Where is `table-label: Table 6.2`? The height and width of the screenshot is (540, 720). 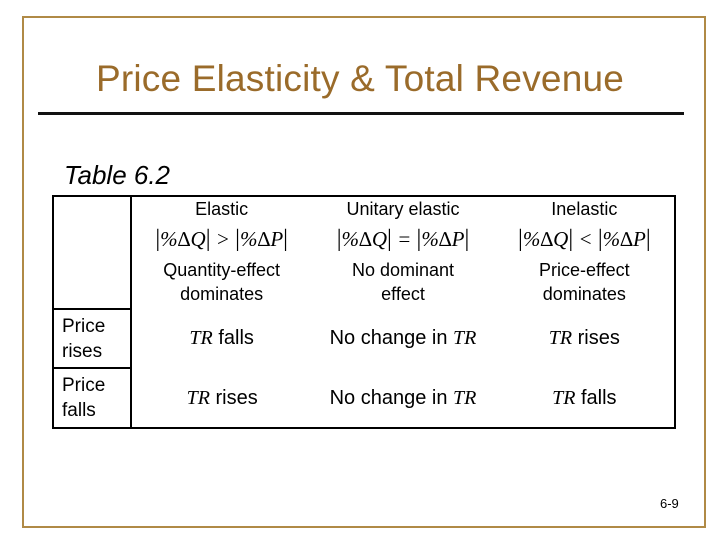
table-label: Table 6.2 is located at coordinates (117, 175).